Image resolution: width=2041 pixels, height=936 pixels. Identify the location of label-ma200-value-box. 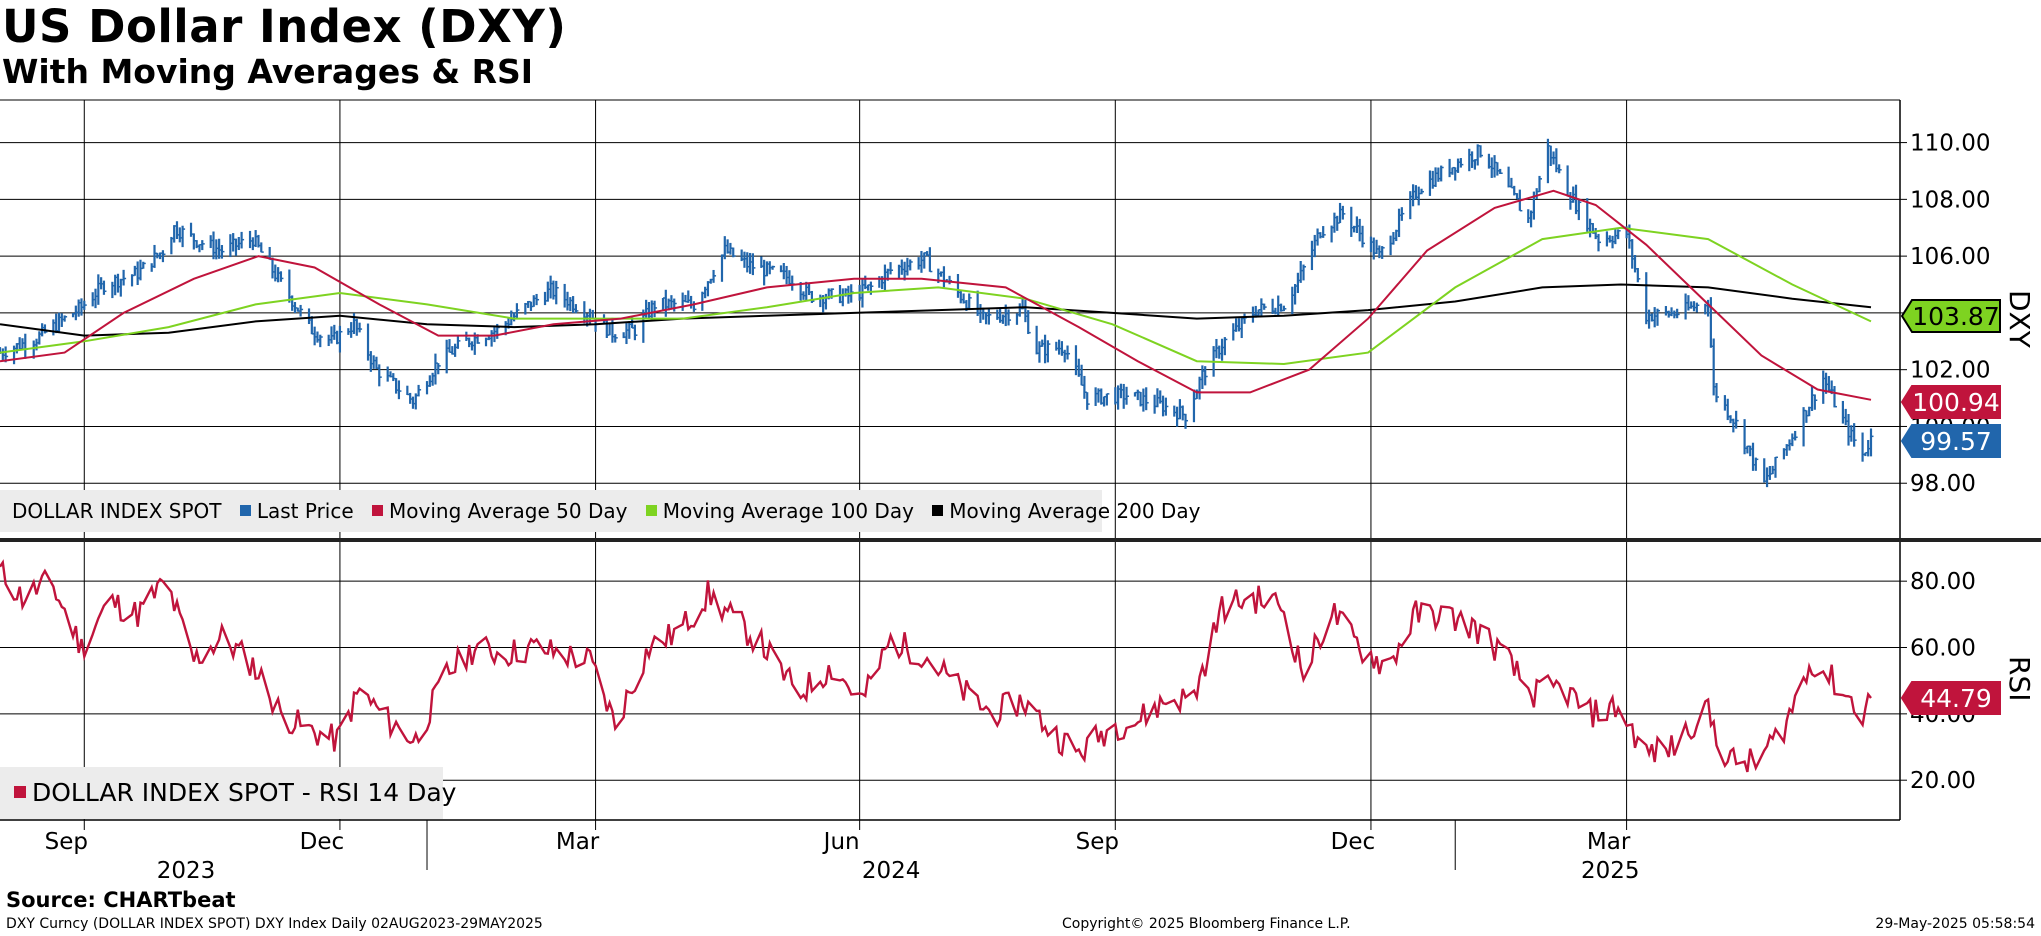
(1950, 316).